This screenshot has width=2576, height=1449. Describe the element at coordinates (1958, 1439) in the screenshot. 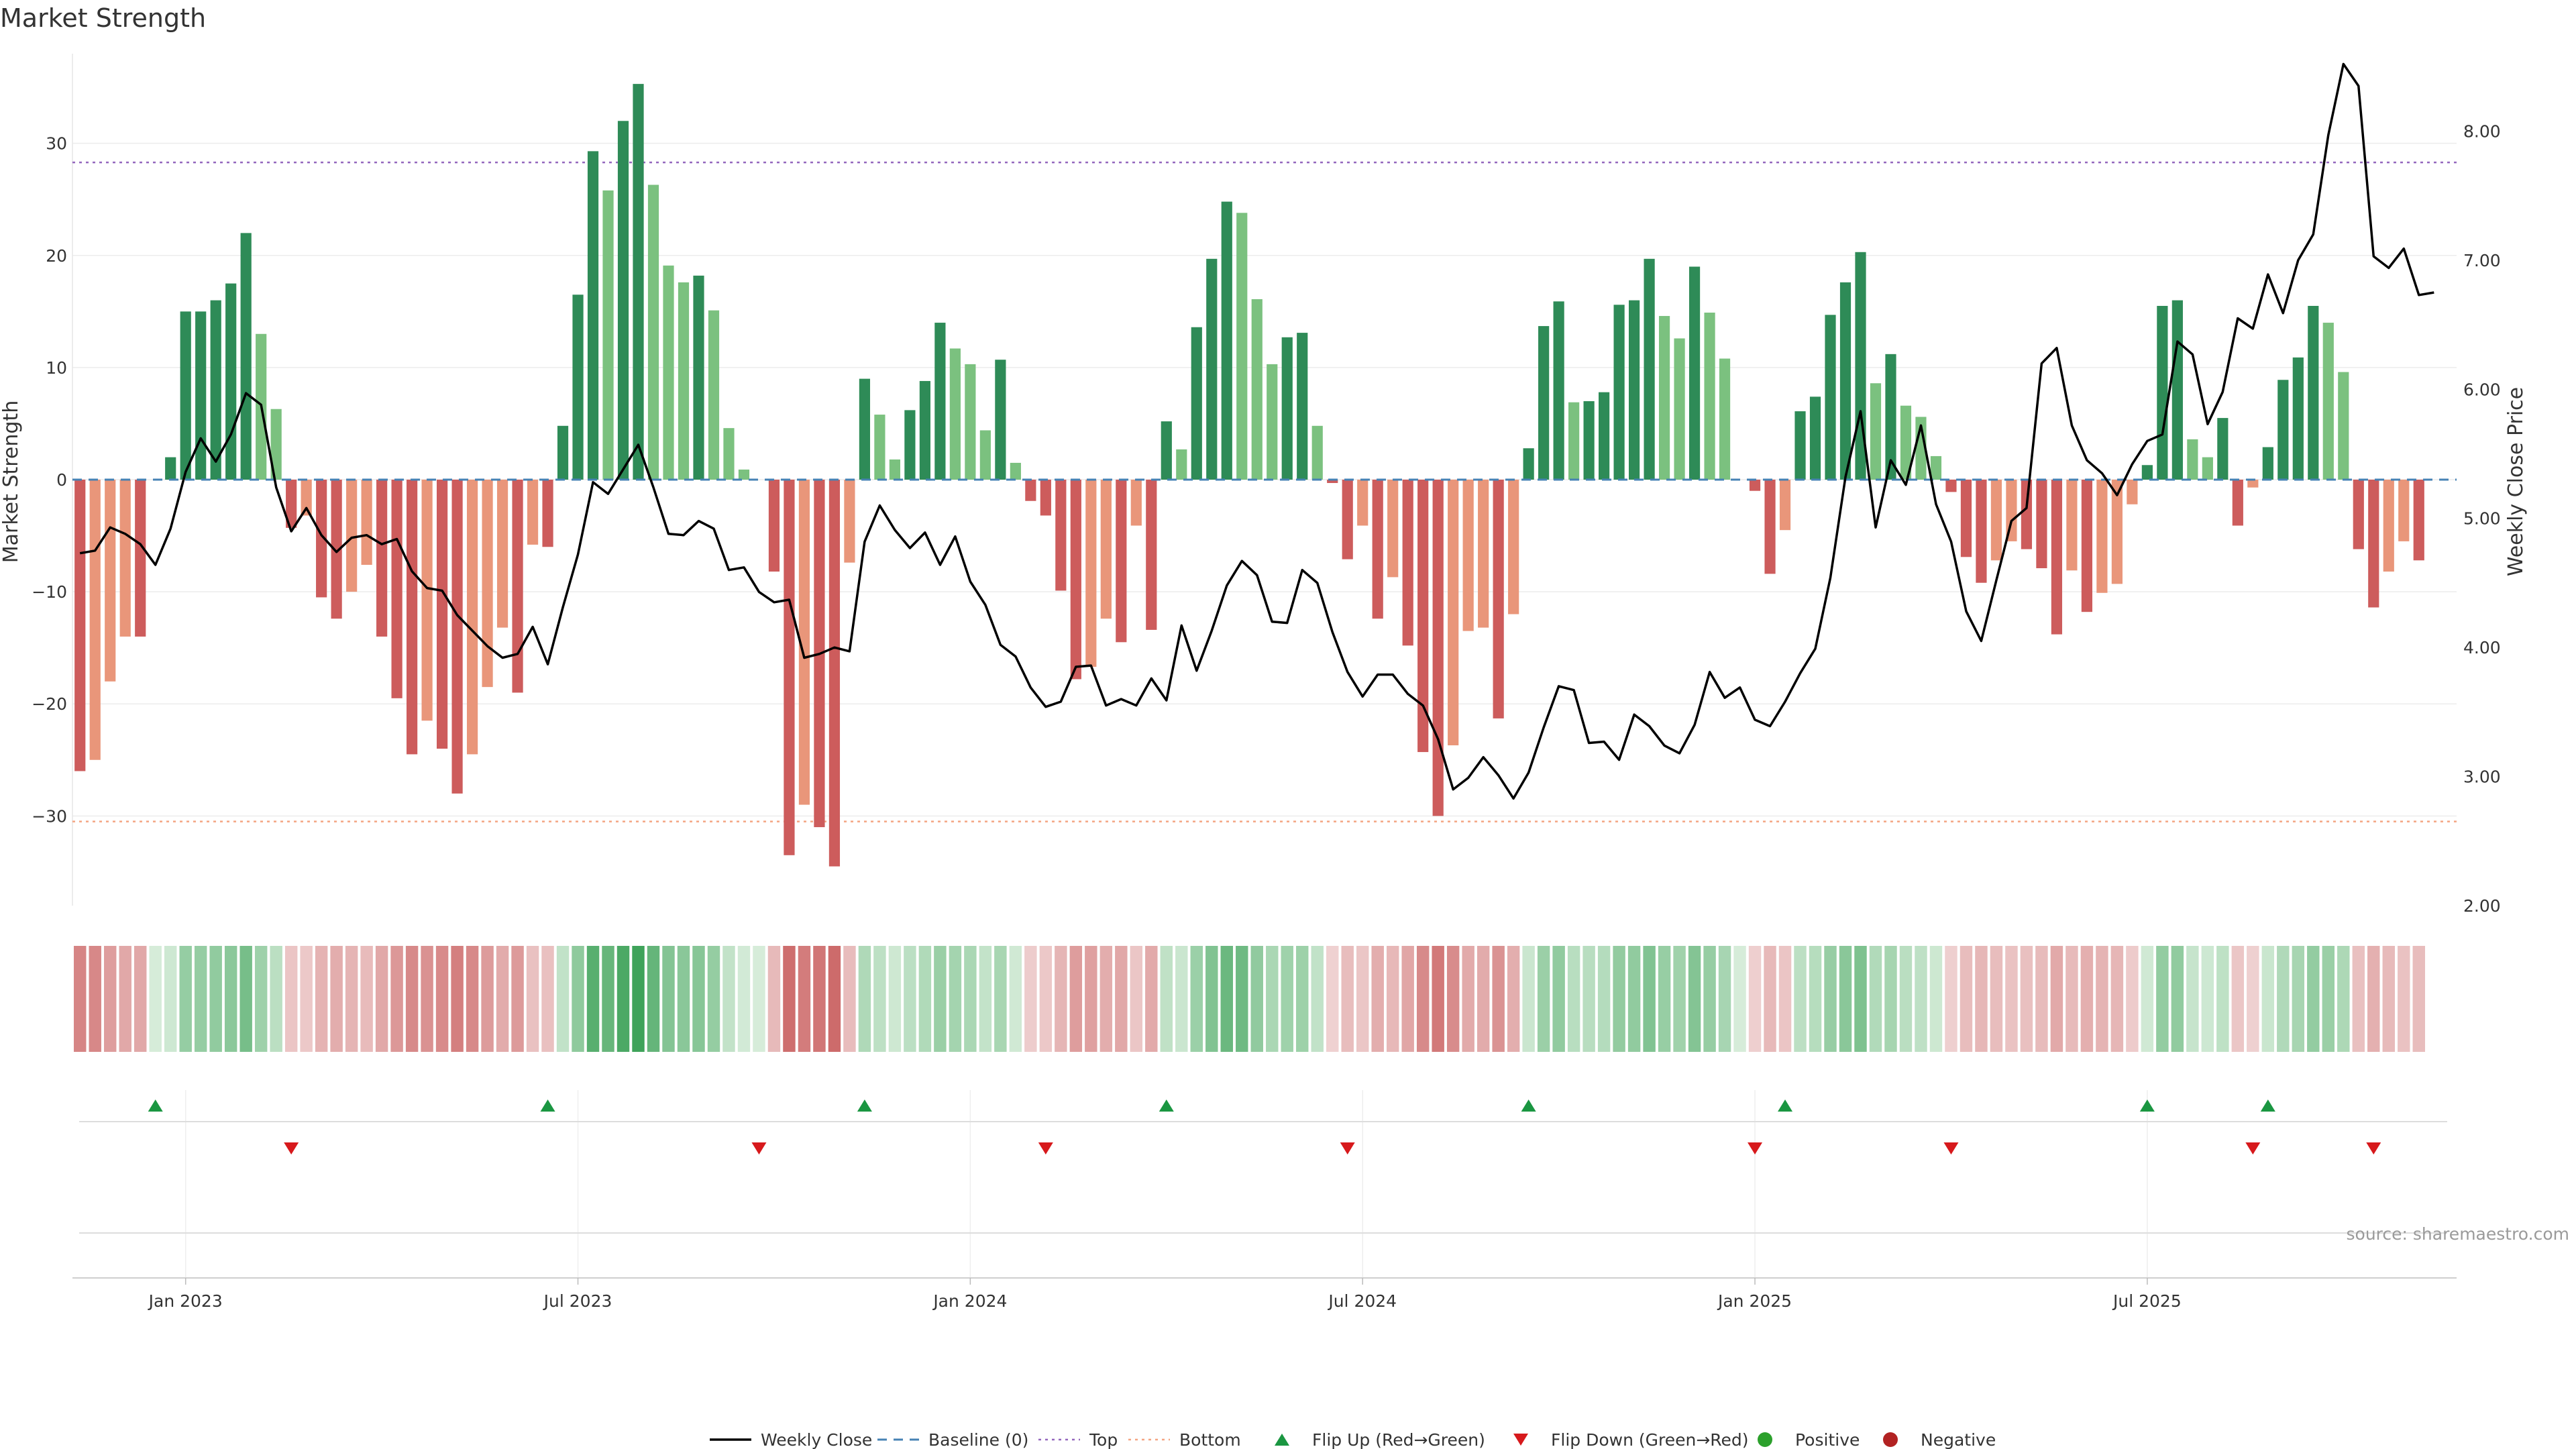

I see `legend-label: Negative` at that location.